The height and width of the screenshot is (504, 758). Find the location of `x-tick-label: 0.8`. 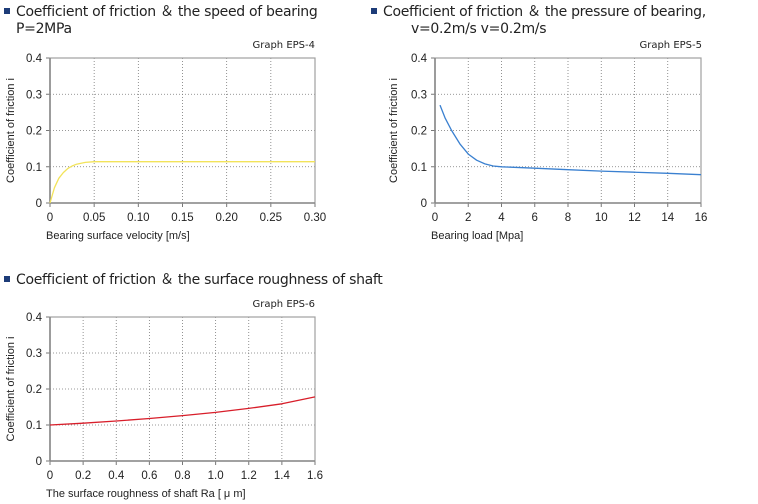

x-tick-label: 0.8 is located at coordinates (183, 476).